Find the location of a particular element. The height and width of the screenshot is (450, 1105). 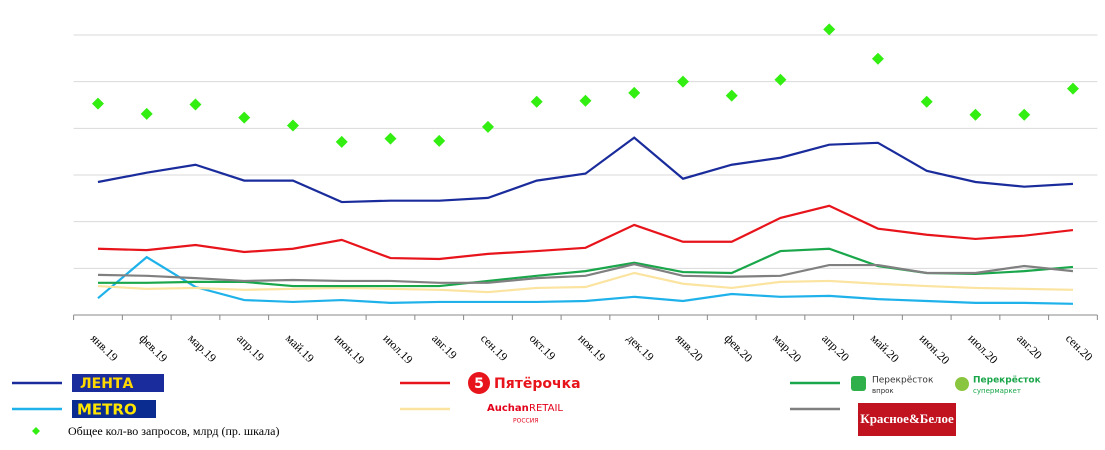

logo-text: RETAIL is located at coordinates (546, 408).